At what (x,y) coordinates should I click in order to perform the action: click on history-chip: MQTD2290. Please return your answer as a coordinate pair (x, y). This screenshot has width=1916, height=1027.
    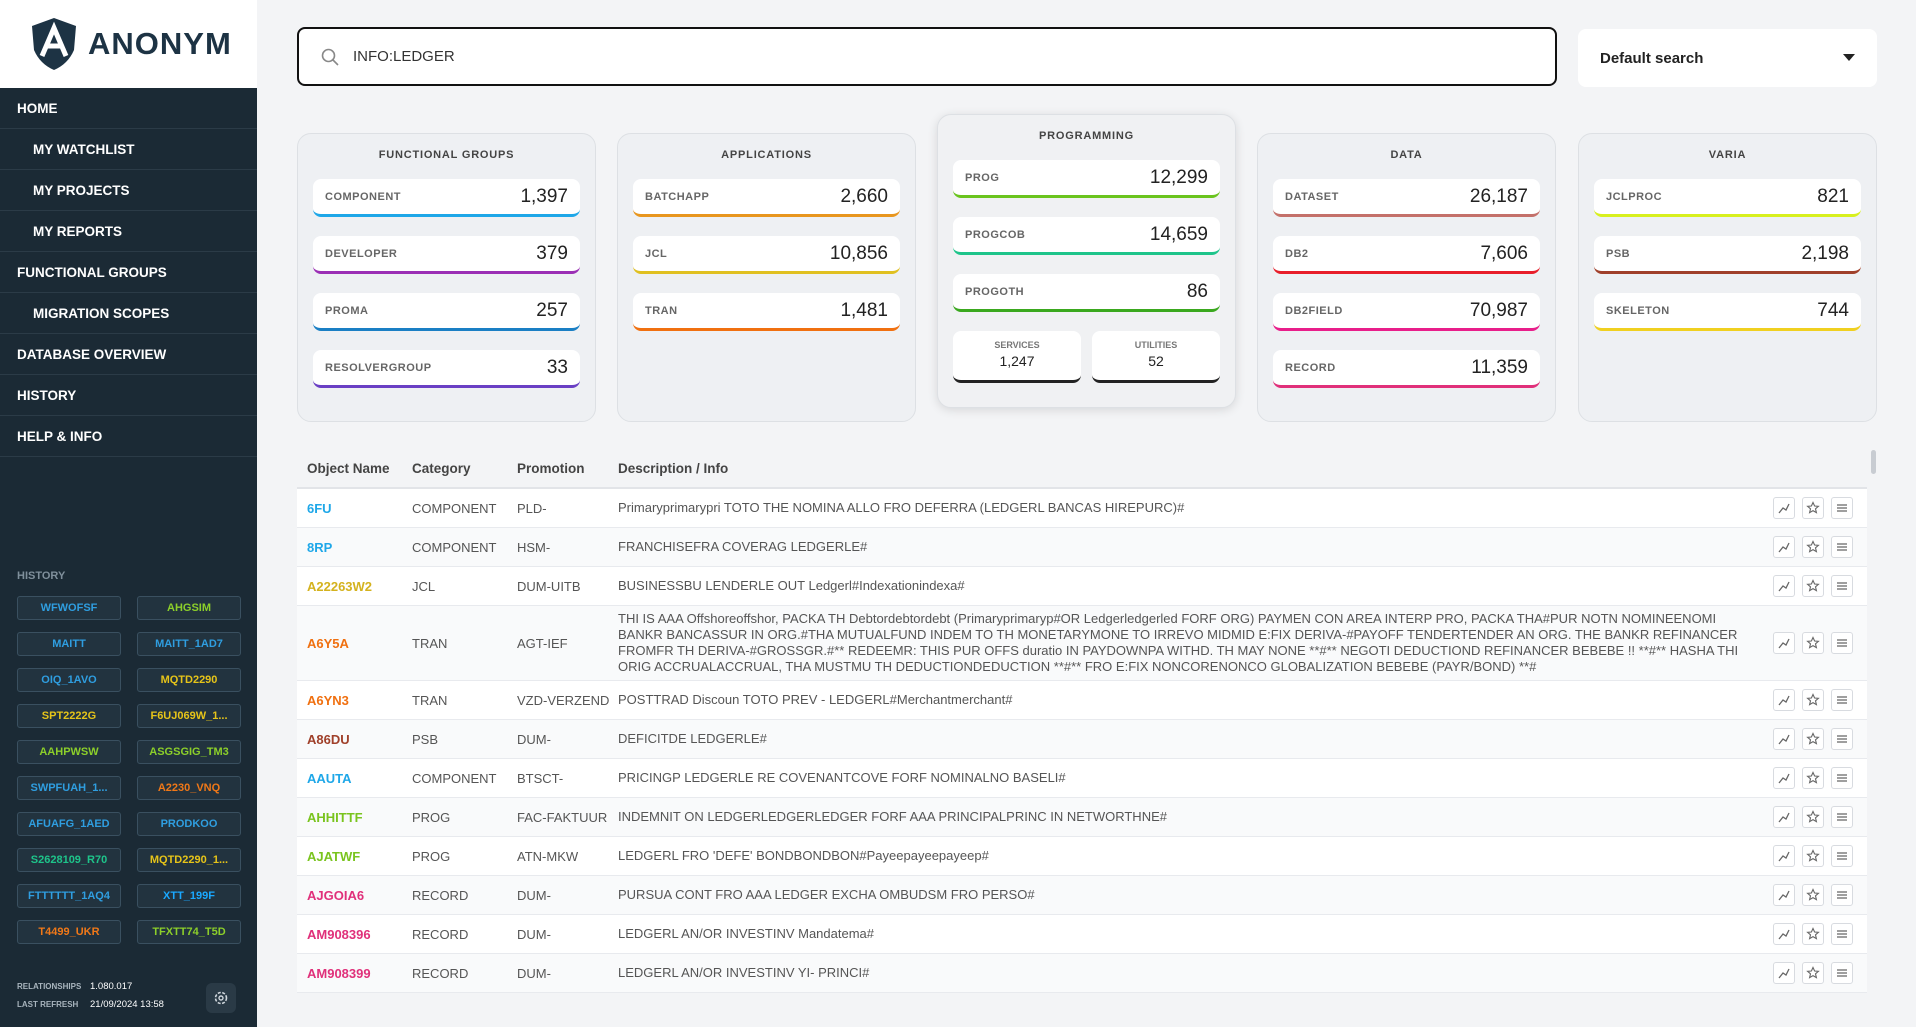
    Looking at the image, I should click on (189, 680).